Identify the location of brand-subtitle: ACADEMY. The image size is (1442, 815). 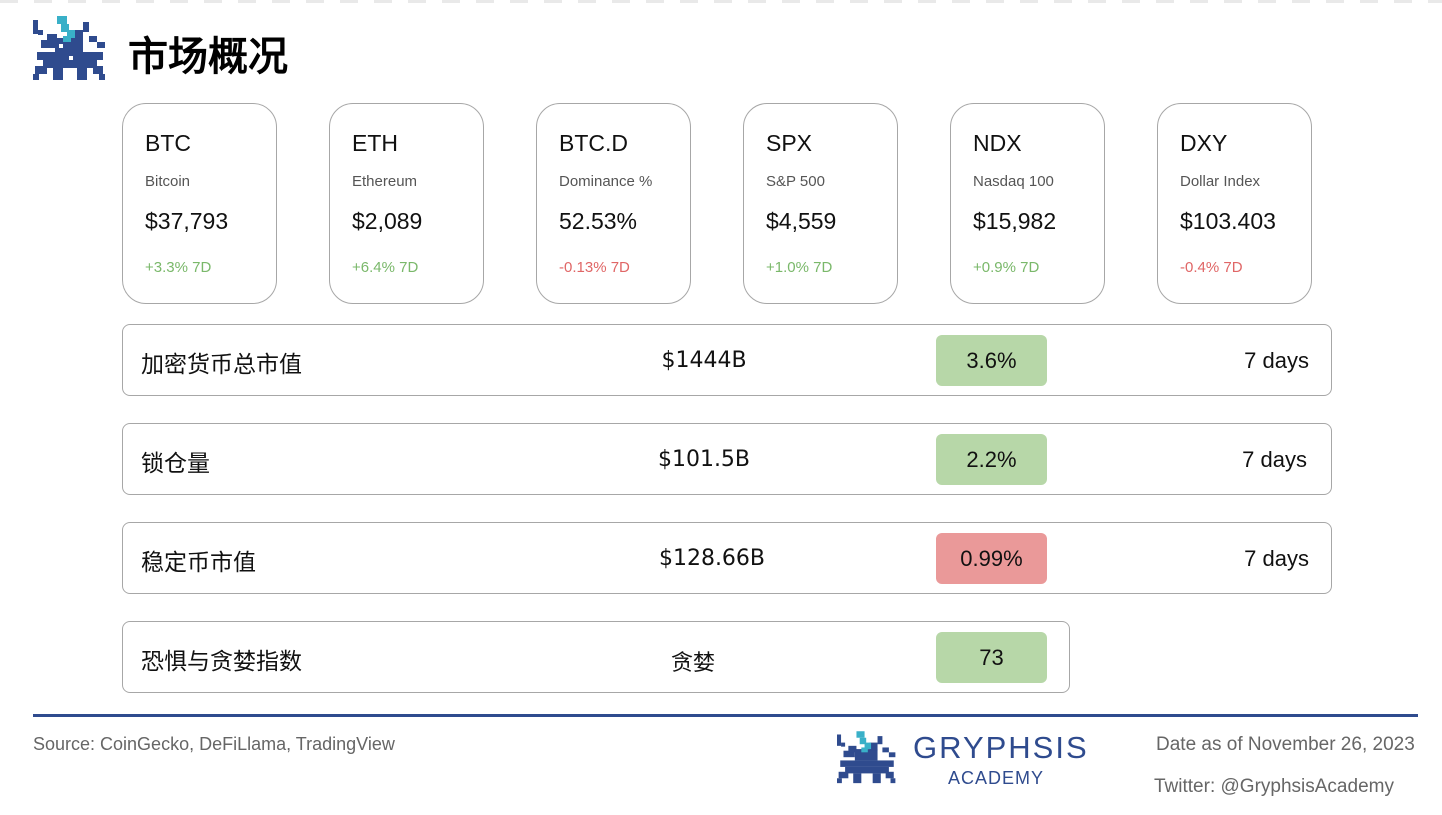
(996, 778).